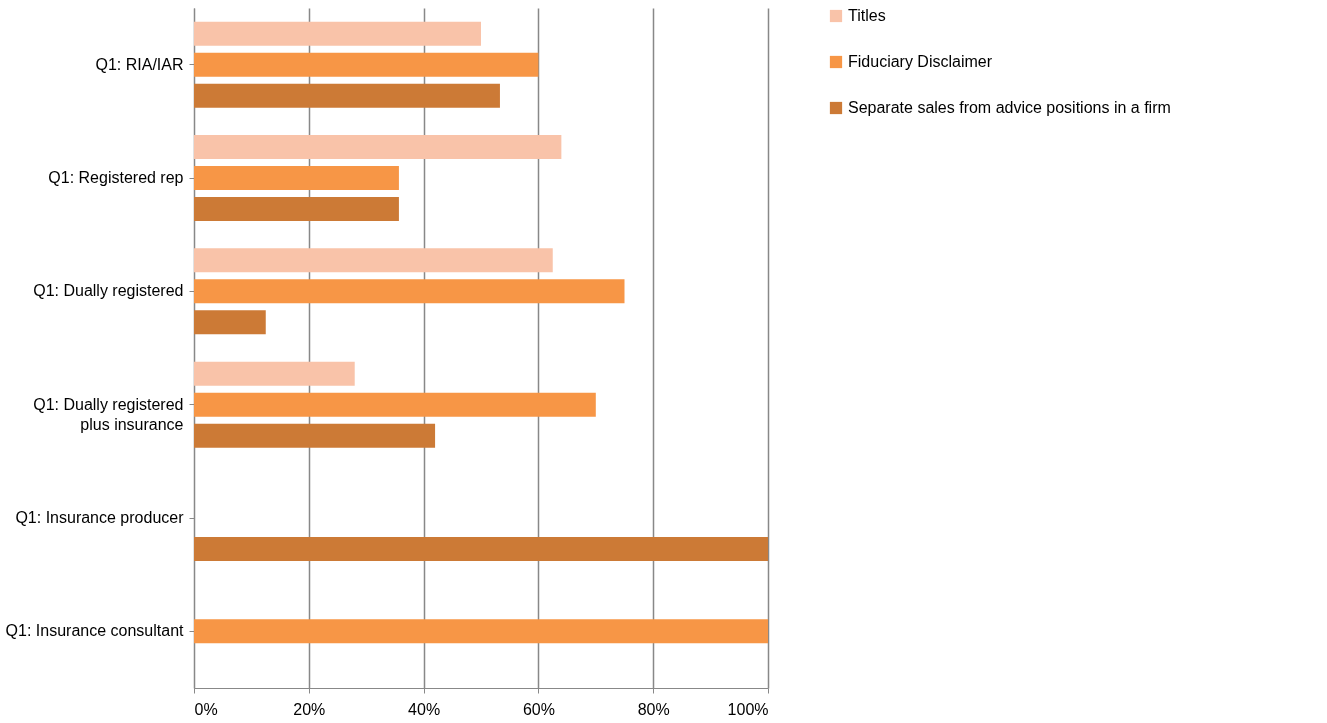 Image resolution: width=1327 pixels, height=723 pixels. Describe the element at coordinates (538, 709) in the screenshot. I see `x-tick-label: 60%` at that location.